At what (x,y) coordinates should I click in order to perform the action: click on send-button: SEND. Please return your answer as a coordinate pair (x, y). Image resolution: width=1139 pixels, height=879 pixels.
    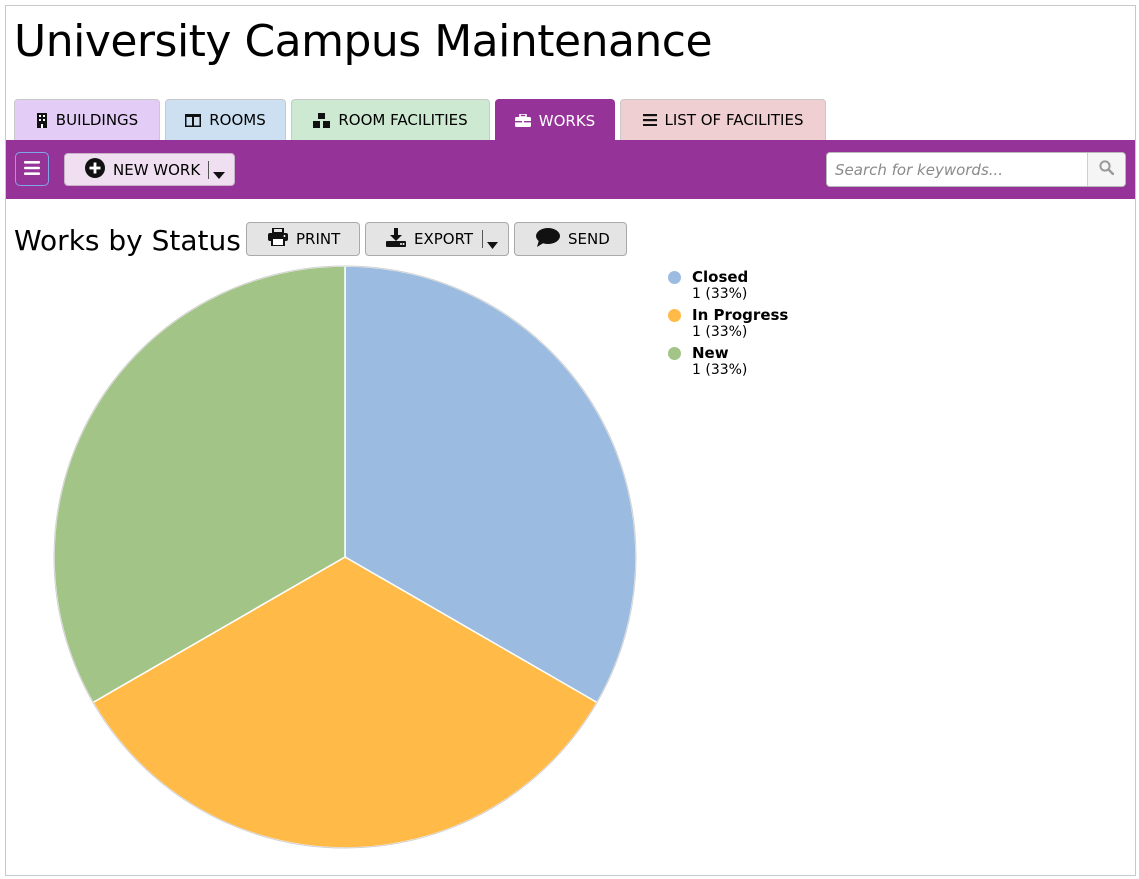
    Looking at the image, I should click on (570, 239).